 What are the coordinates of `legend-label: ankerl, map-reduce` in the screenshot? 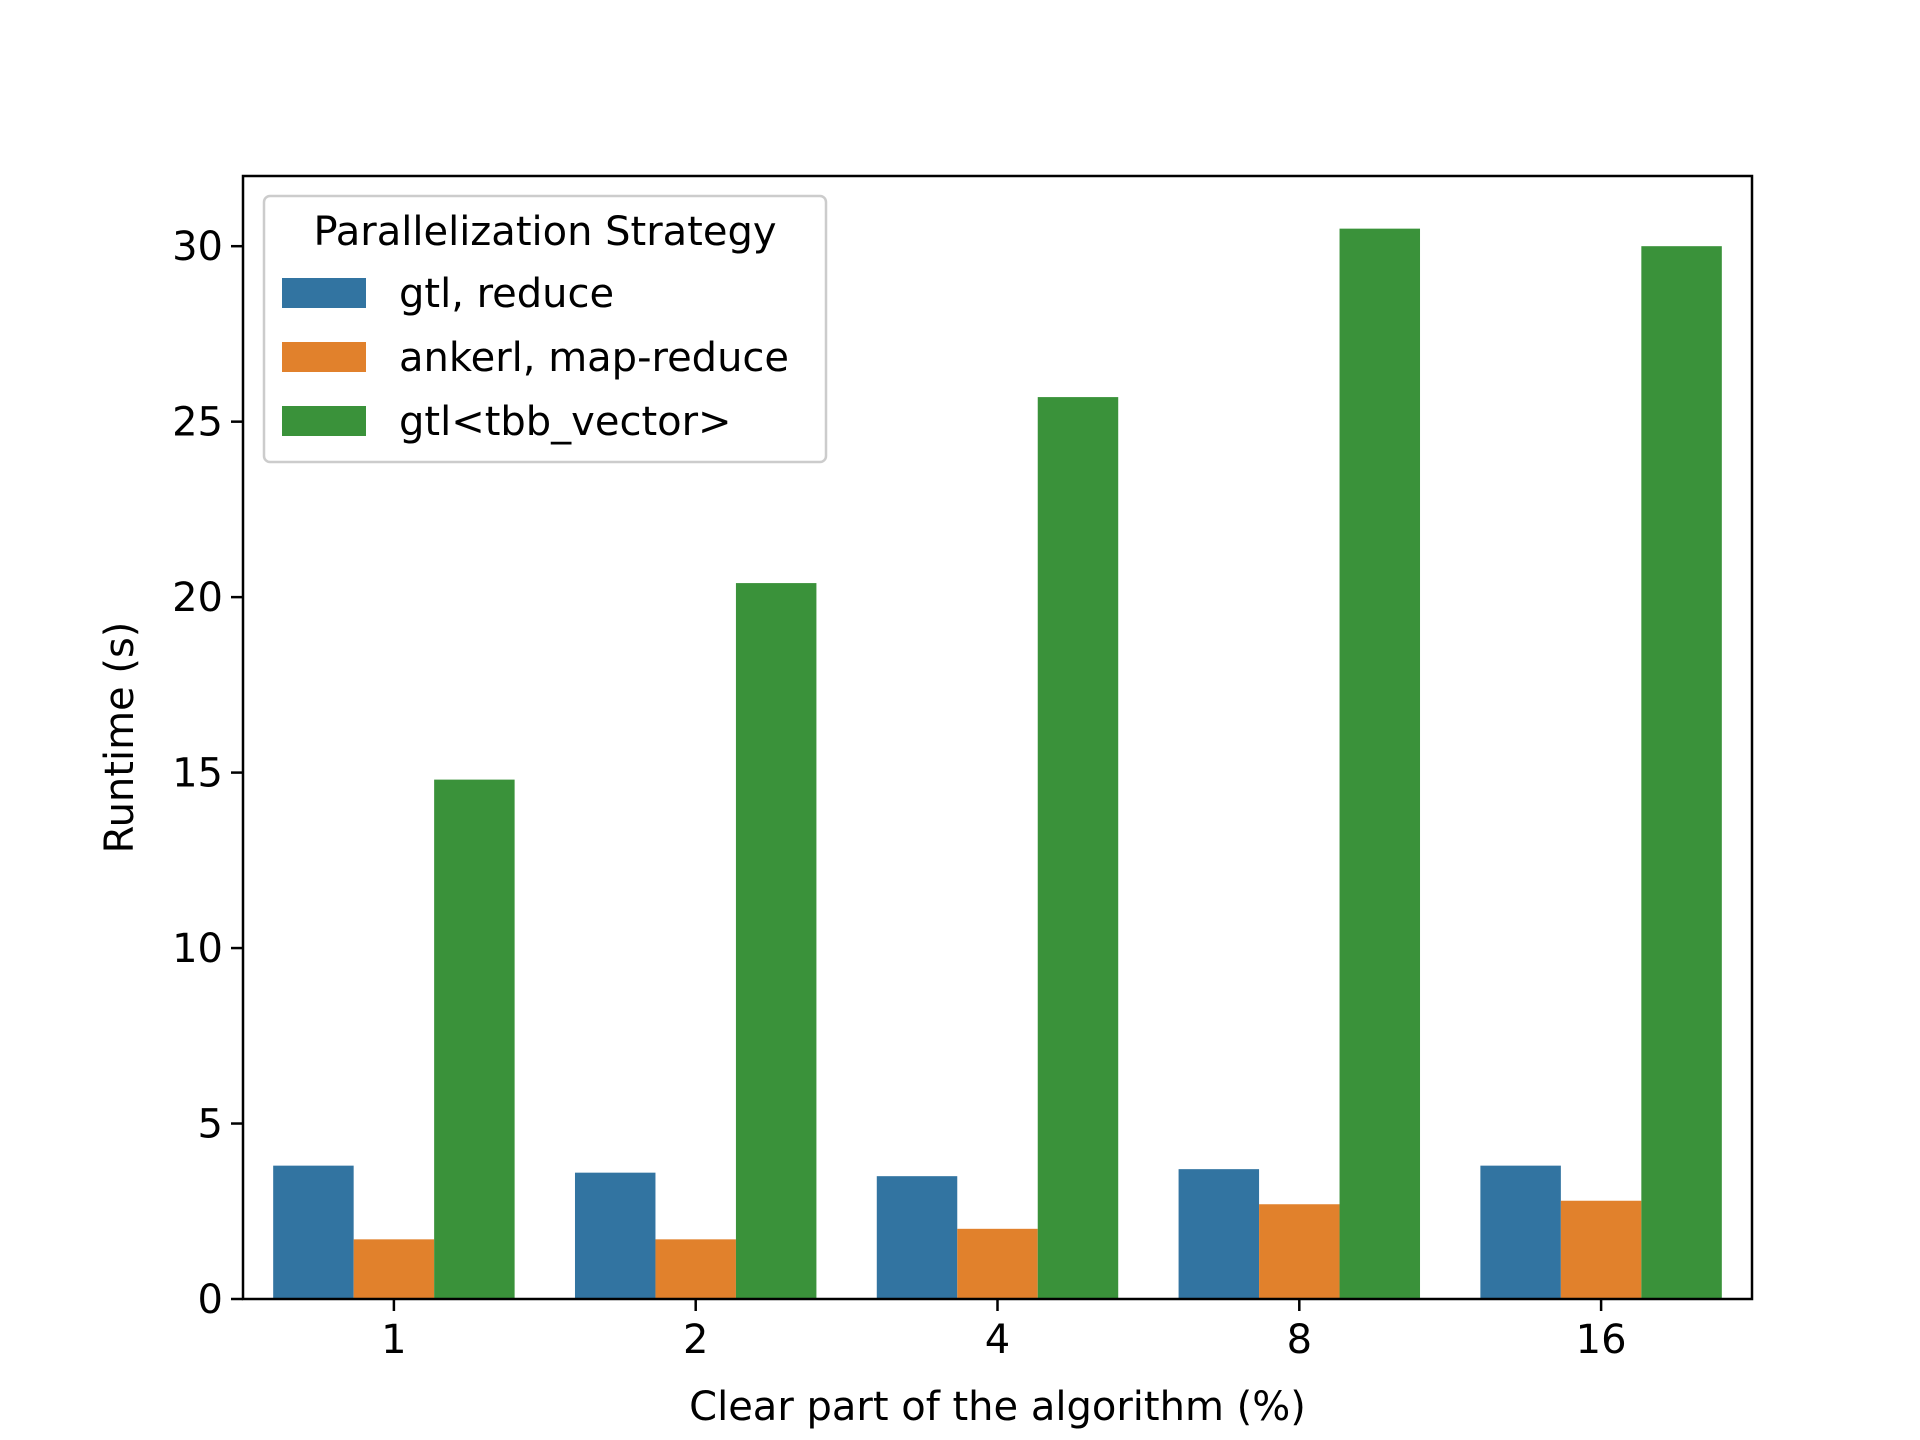 It's located at (594, 358).